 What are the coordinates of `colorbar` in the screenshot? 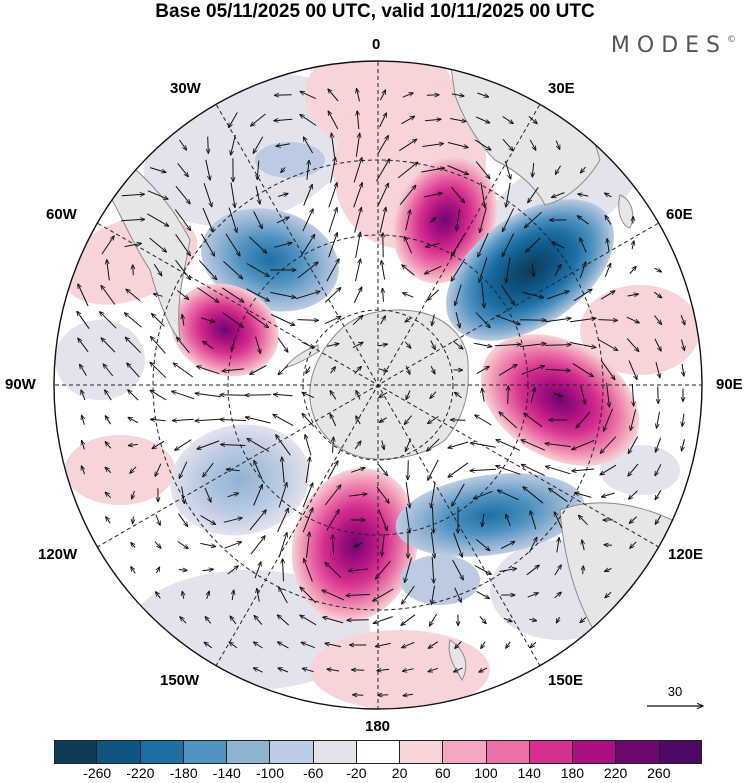 It's located at (378, 752).